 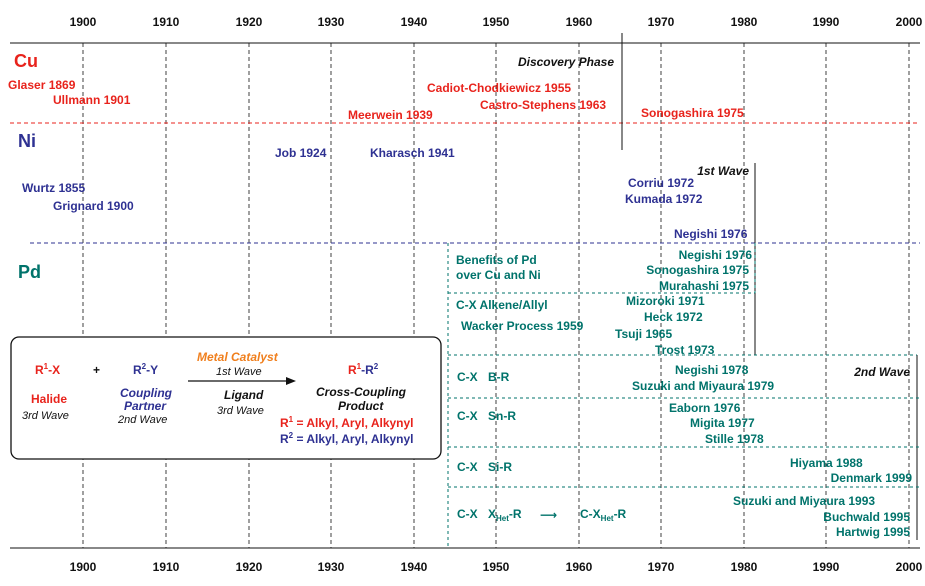 What do you see at coordinates (347, 438) in the screenshot?
I see `scheme-r2-definition: R2 = Alkyl, Aryl, Alkynyl` at bounding box center [347, 438].